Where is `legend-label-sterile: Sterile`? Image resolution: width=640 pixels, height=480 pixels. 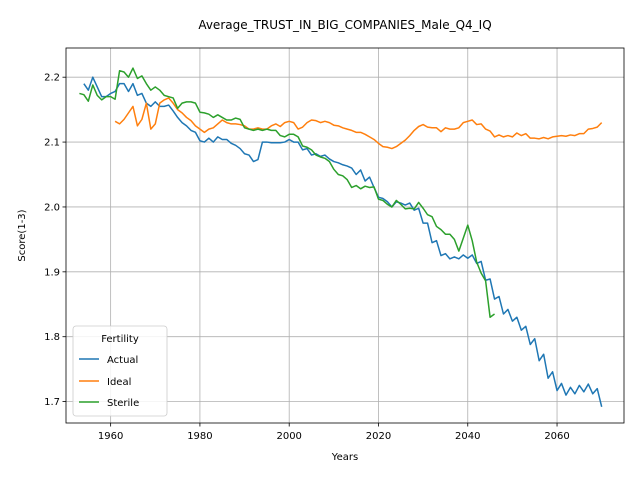
legend-label-sterile: Sterile is located at coordinates (123, 403).